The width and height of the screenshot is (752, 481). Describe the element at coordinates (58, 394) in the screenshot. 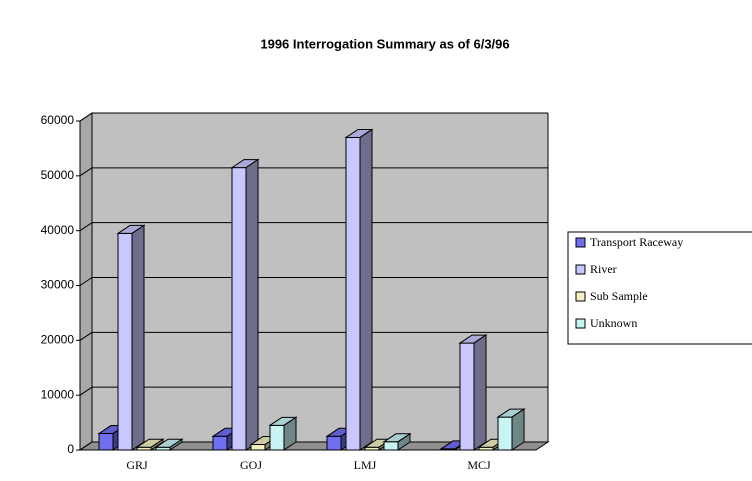

I see `y-tick-label: 10000` at that location.